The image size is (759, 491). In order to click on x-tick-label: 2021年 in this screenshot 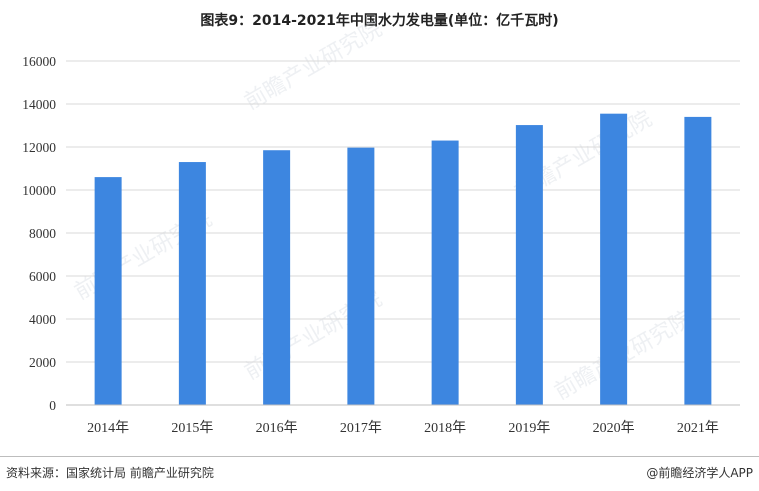, I will do `click(698, 428)`.